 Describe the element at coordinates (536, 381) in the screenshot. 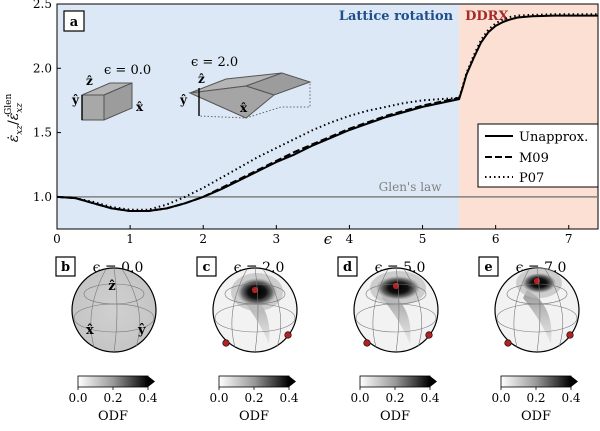

I see `colorbar-e` at that location.